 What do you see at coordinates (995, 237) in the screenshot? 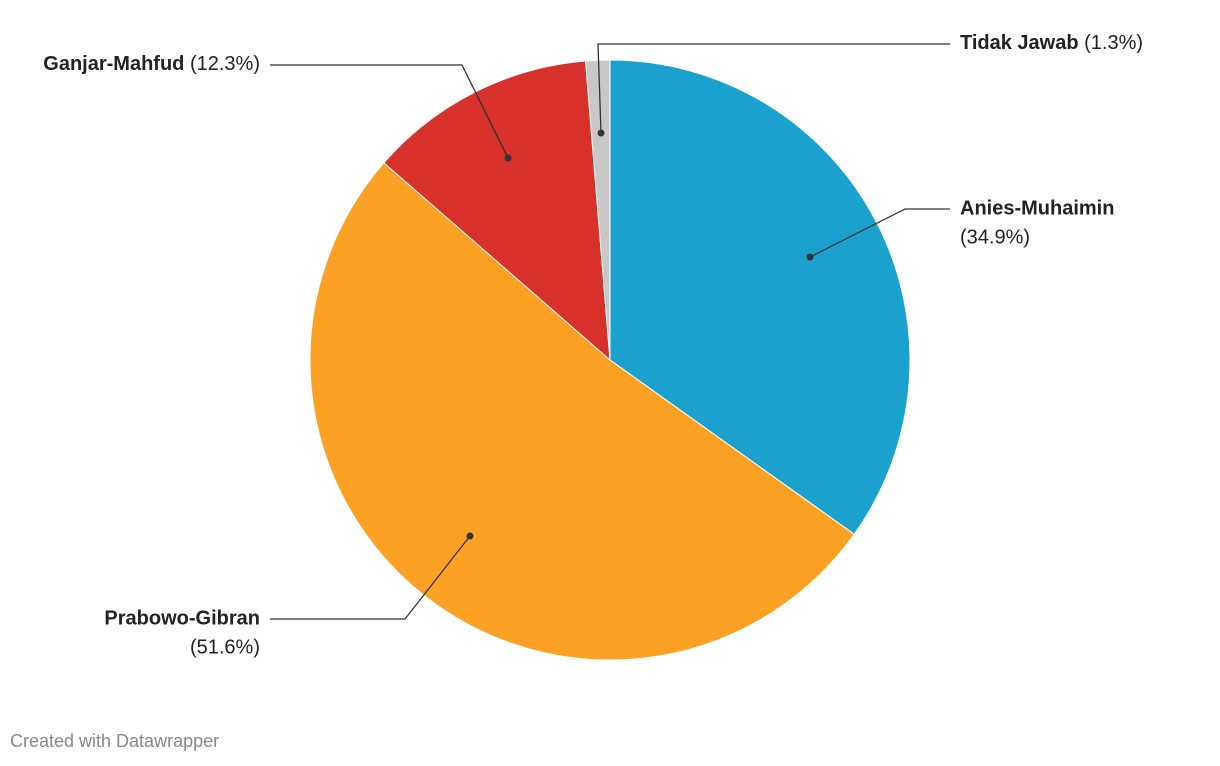
I see `slice-value-label: (34.9%)` at bounding box center [995, 237].